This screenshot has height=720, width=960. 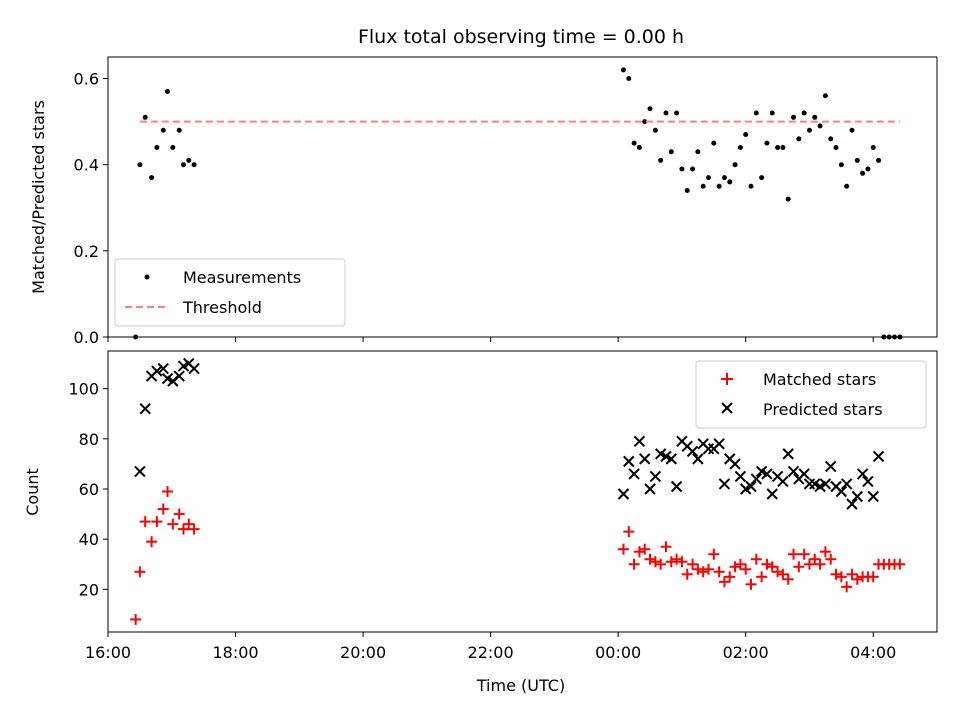 I want to click on x-tick-label: 22:00, so click(x=491, y=652).